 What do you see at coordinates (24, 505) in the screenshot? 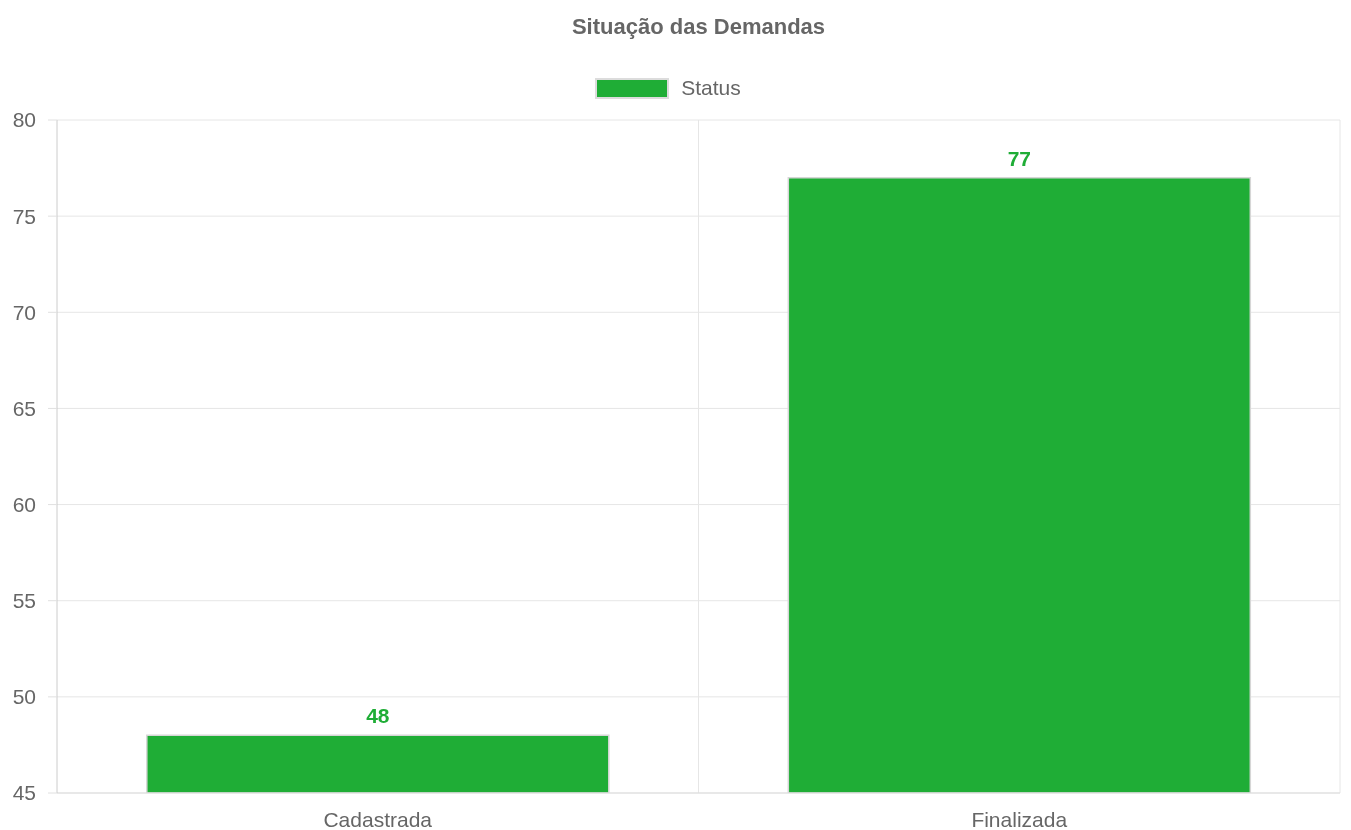
I see `y-tick-label: 60` at bounding box center [24, 505].